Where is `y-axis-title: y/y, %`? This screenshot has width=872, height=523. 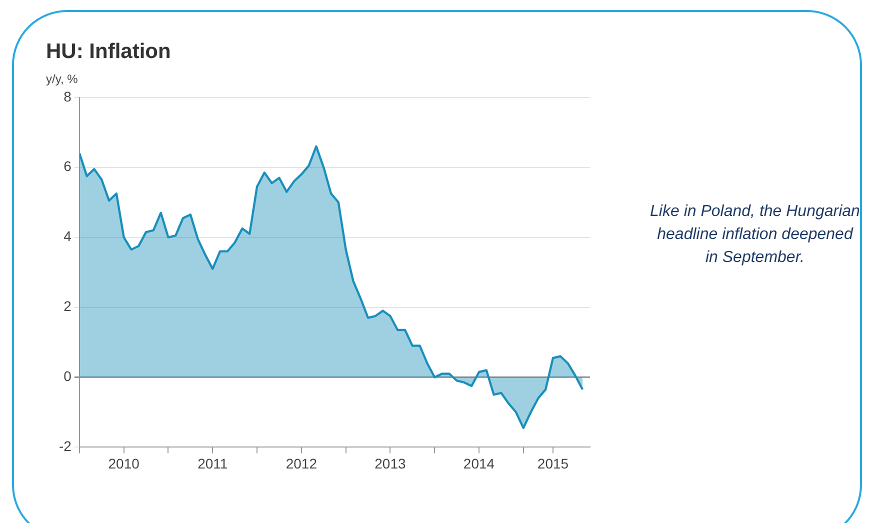 y-axis-title: y/y, % is located at coordinates (62, 79).